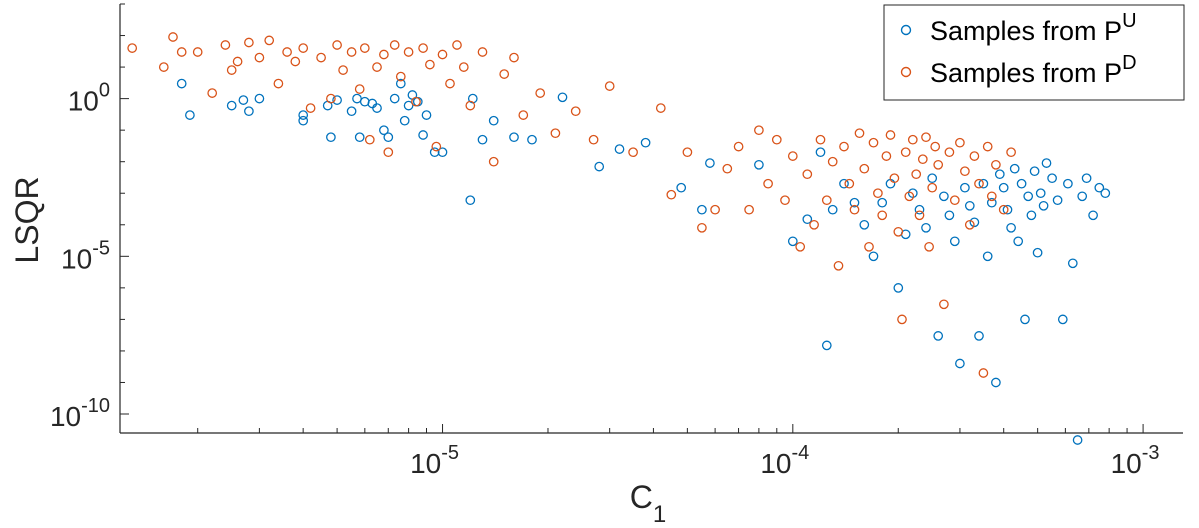  Describe the element at coordinates (1129, 21) in the screenshot. I see `legend-superscript: U` at that location.